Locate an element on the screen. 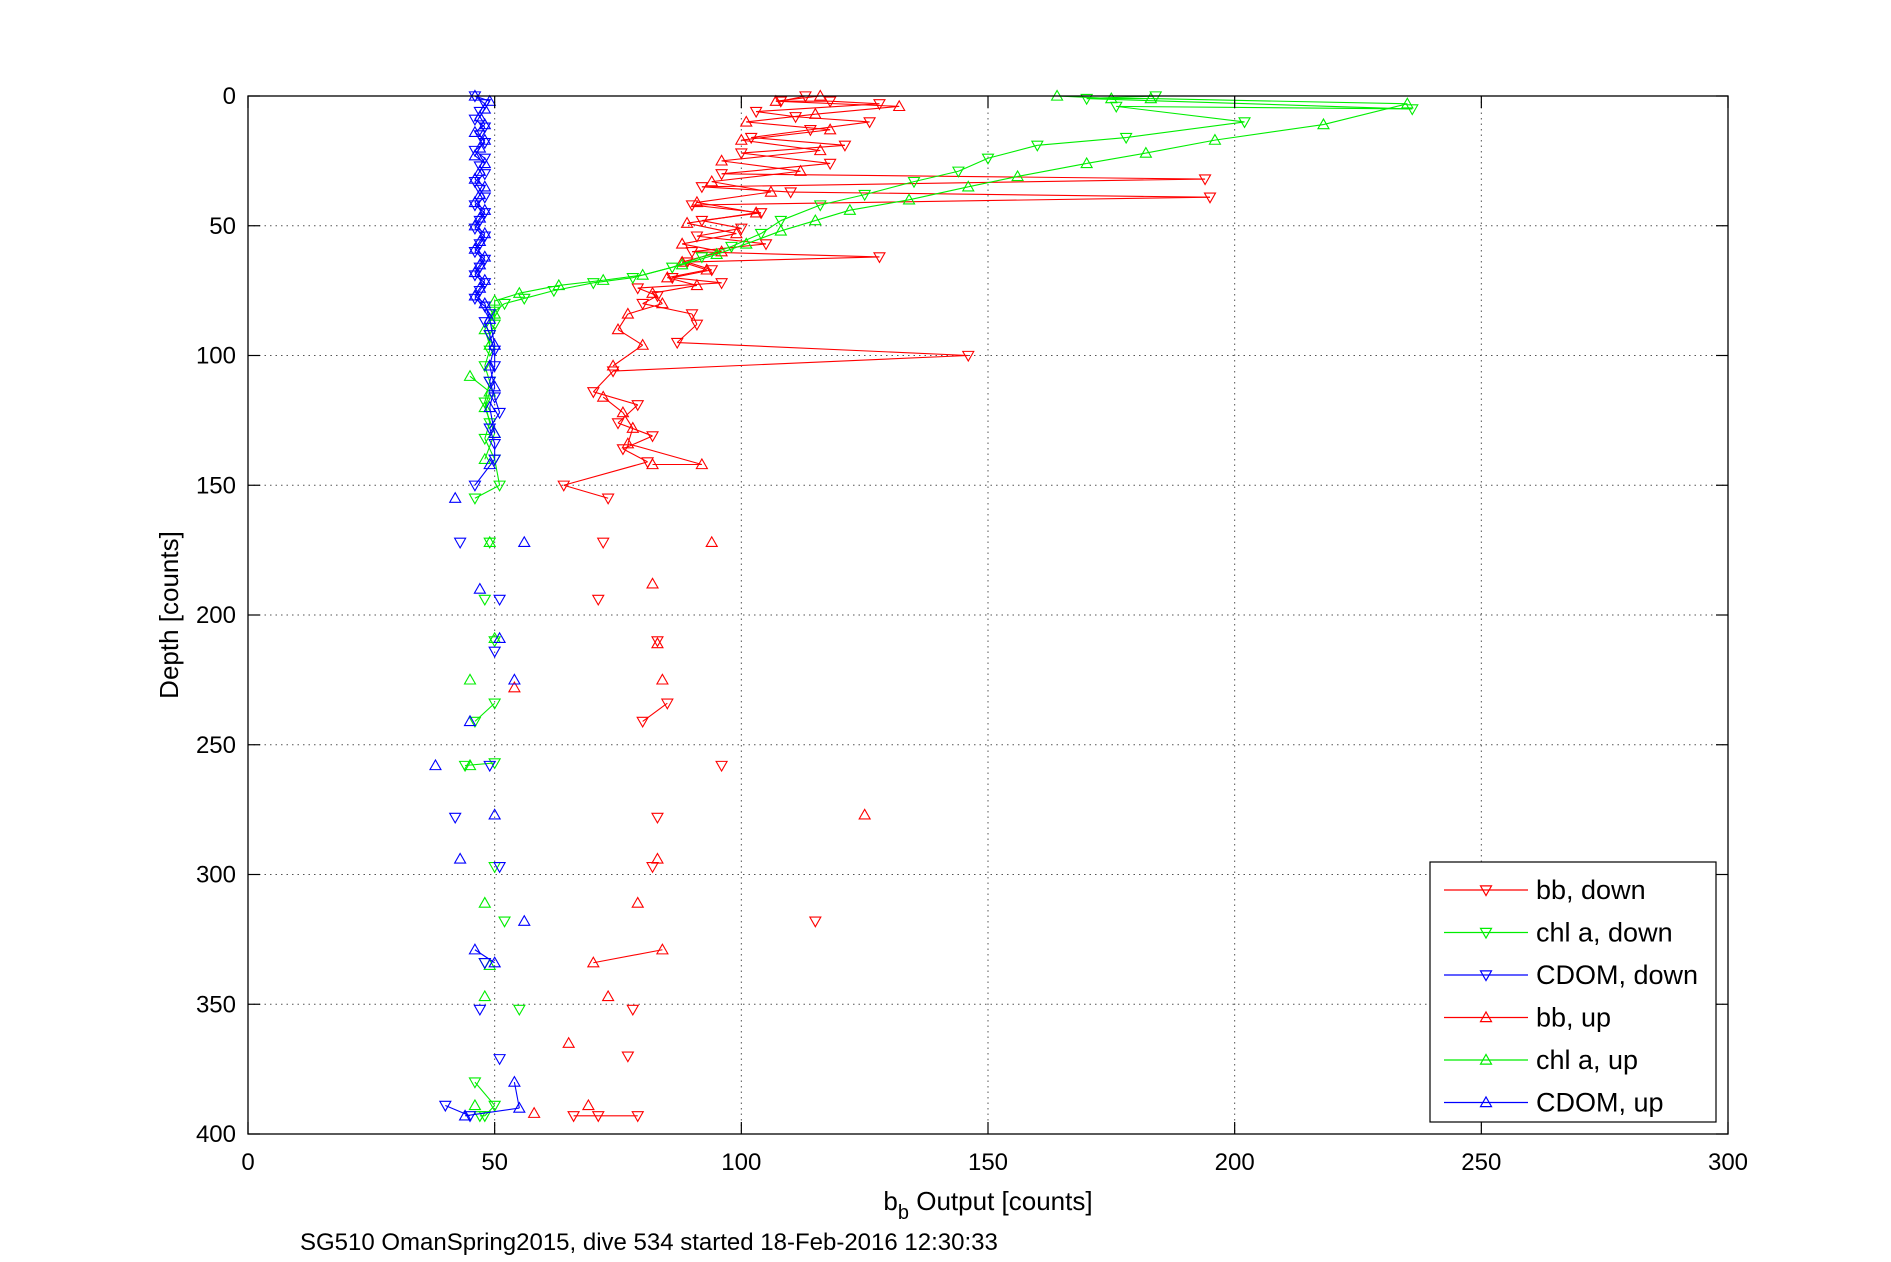 This screenshot has width=1891, height=1262. y-tick-label: 250 is located at coordinates (216, 745).